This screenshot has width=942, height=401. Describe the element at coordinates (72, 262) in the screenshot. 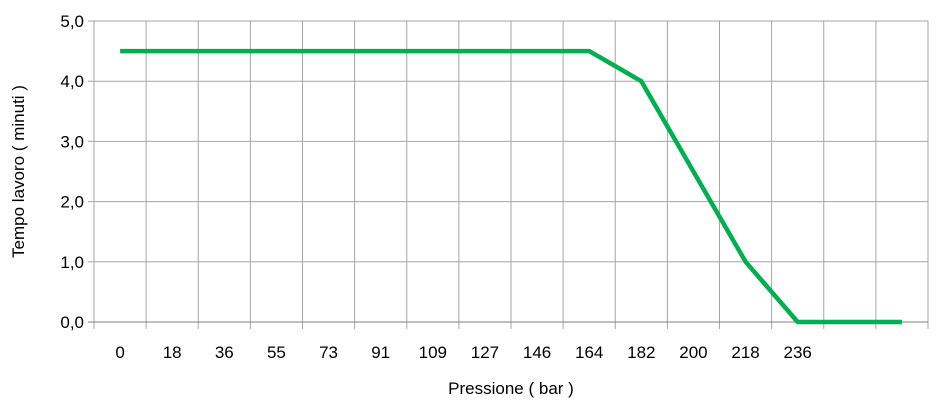

I see `y-tick-label: 1,0` at that location.